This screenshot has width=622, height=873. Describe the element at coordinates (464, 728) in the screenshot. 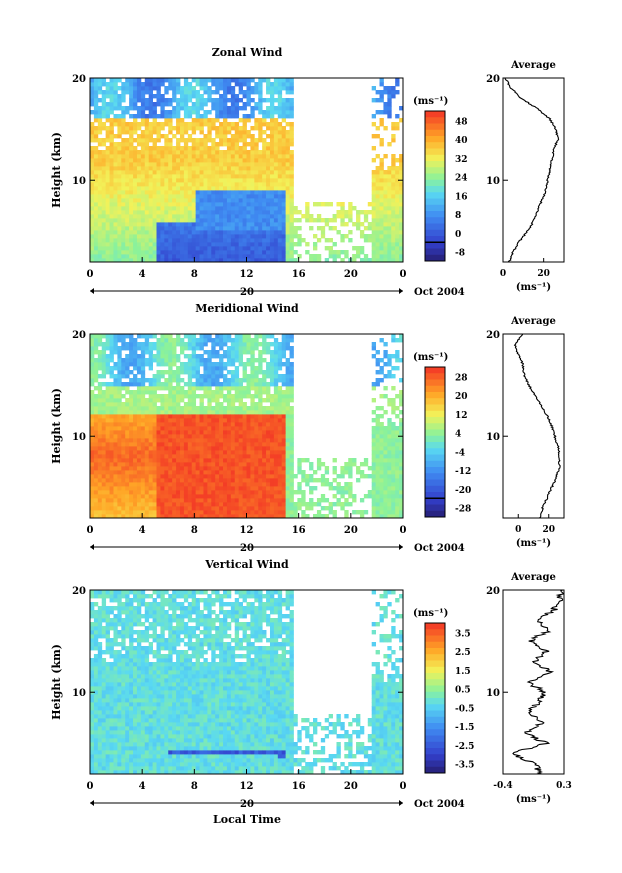

I see `colorbar-tick-label: -1.5` at that location.